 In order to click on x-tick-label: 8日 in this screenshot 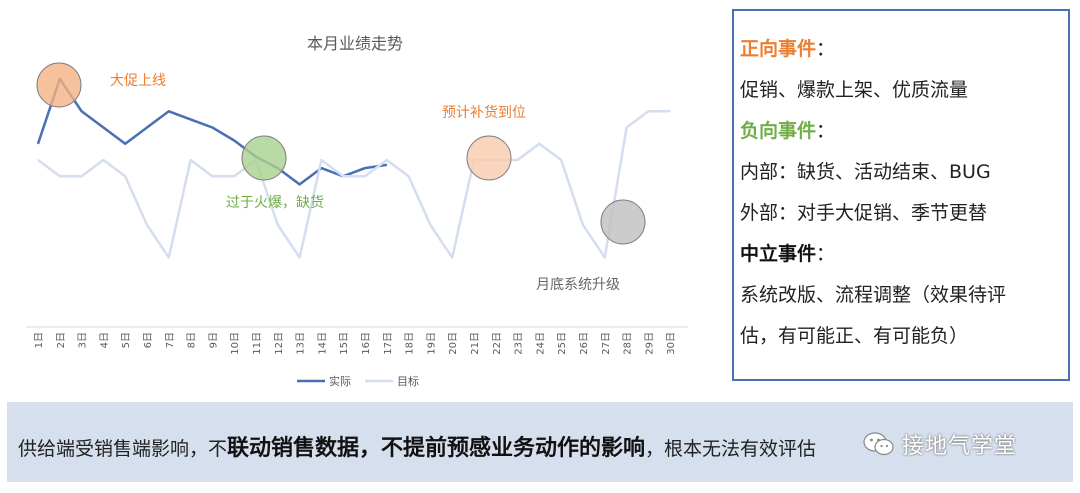, I will do `click(192, 340)`.